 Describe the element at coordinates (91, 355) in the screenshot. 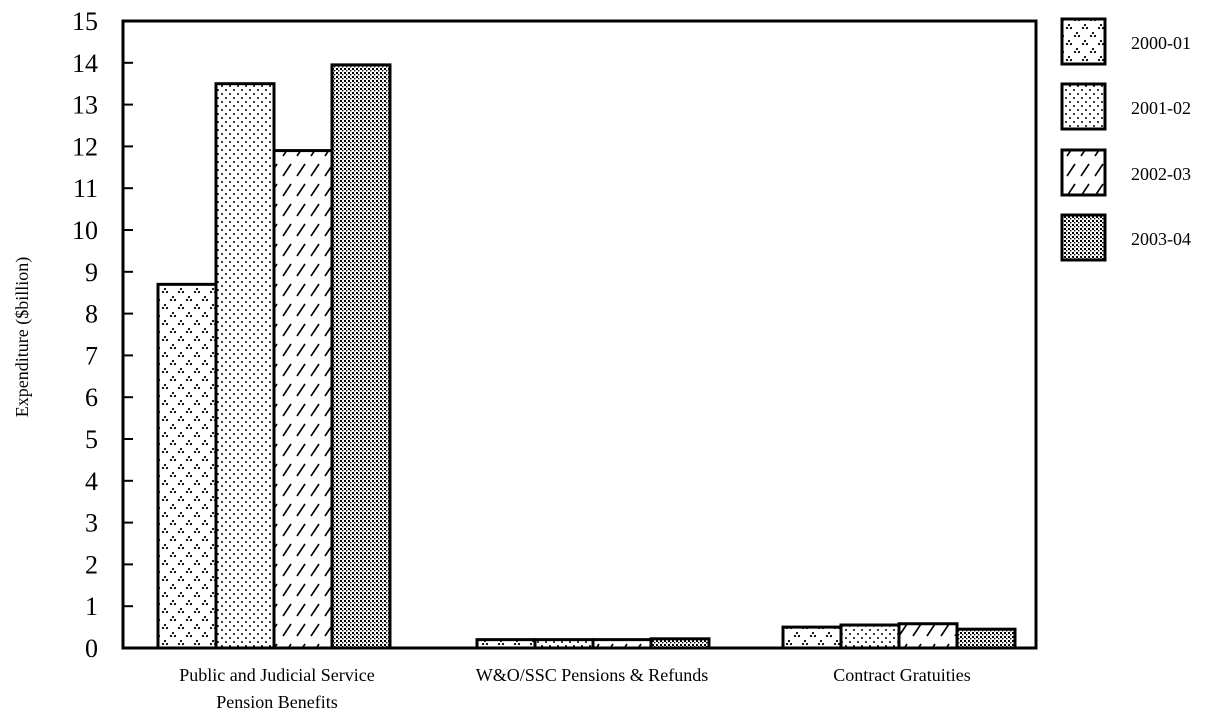

I see `y-tick-label: 7` at that location.